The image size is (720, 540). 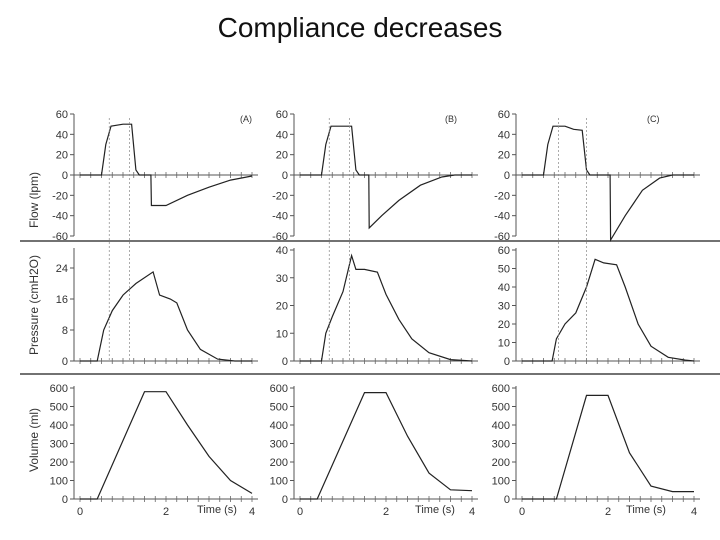 What do you see at coordinates (62, 300) in the screenshot?
I see `y-tick-label: 16` at bounding box center [62, 300].